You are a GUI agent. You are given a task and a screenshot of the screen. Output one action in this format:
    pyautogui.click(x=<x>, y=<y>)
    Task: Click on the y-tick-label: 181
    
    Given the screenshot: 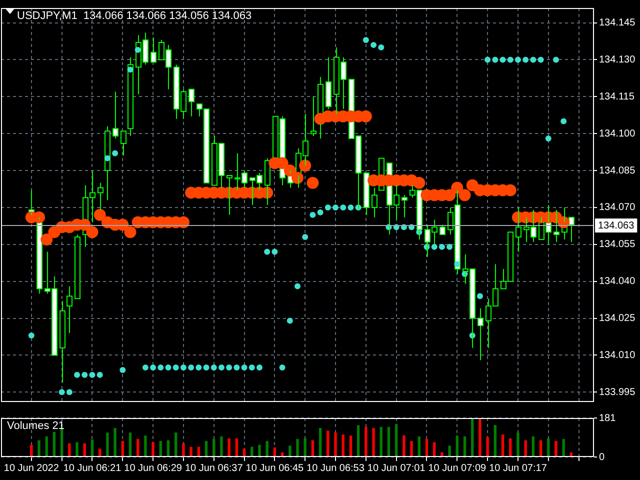 What is the action you would take?
    pyautogui.click(x=607, y=418)
    